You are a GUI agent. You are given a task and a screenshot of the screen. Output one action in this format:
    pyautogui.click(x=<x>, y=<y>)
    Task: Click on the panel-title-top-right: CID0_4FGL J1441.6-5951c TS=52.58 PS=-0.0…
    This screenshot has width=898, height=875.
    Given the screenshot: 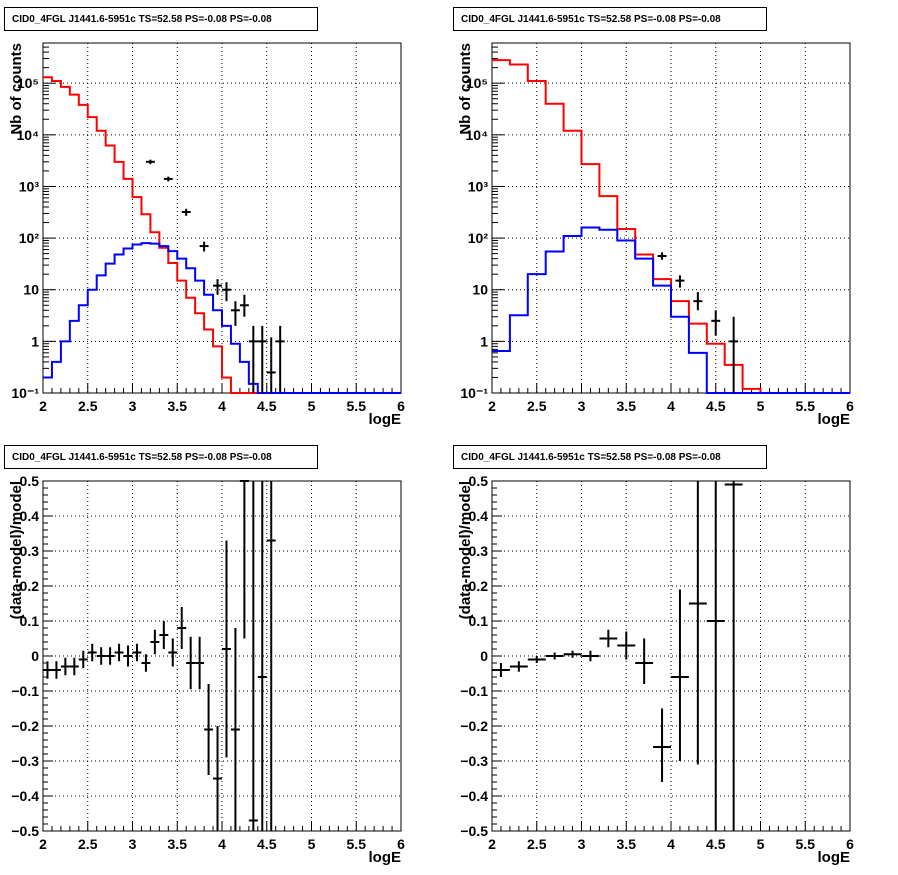 What is the action you would take?
    pyautogui.click(x=610, y=19)
    